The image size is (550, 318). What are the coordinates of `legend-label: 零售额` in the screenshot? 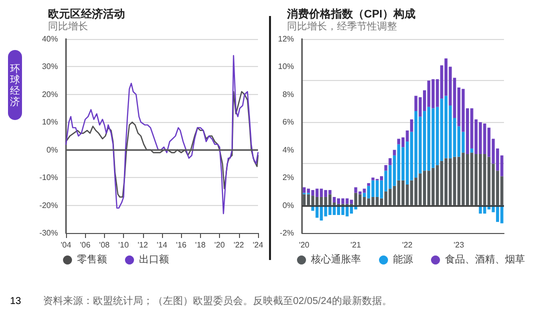 It's located at (92, 260).